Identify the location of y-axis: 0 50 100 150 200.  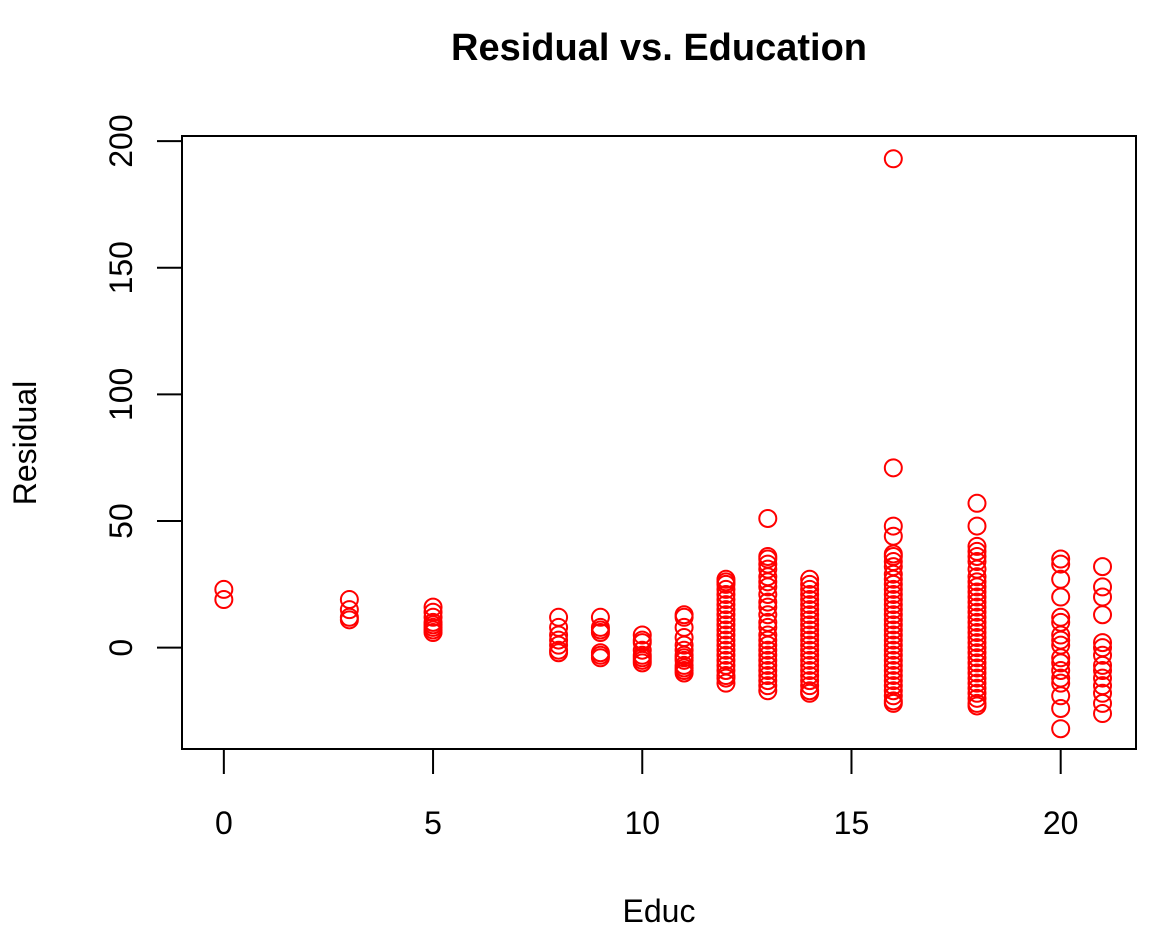
(143, 385).